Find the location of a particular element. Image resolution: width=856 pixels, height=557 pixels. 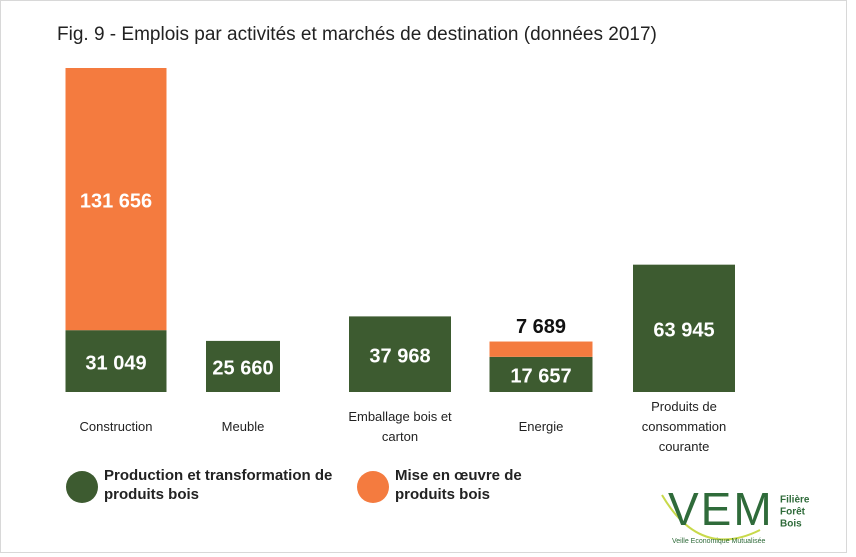

logo-text: Forêt is located at coordinates (793, 512).